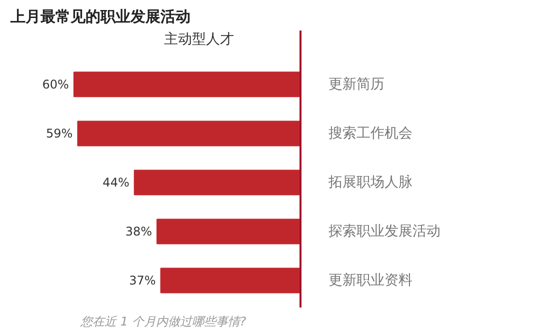  What do you see at coordinates (55, 84) in the screenshot?
I see `data-label: 60%` at bounding box center [55, 84].